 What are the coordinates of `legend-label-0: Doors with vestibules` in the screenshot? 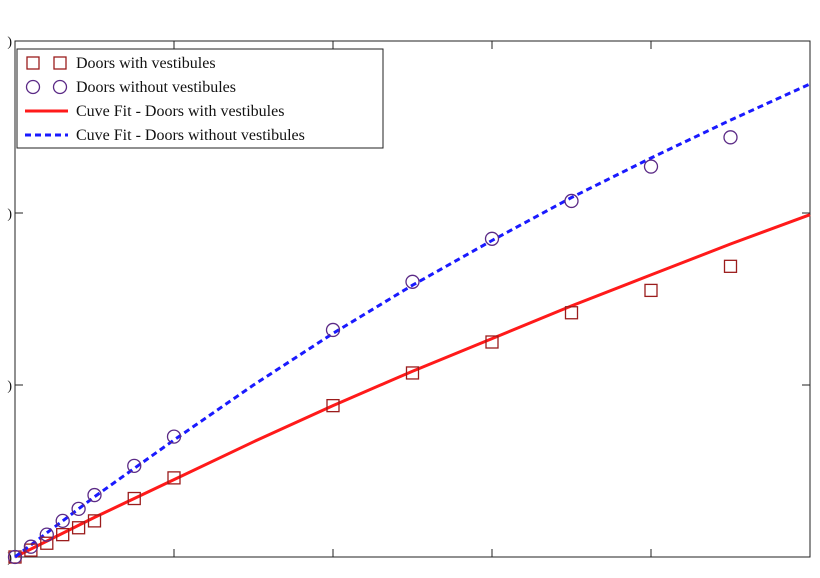 It's located at (146, 63).